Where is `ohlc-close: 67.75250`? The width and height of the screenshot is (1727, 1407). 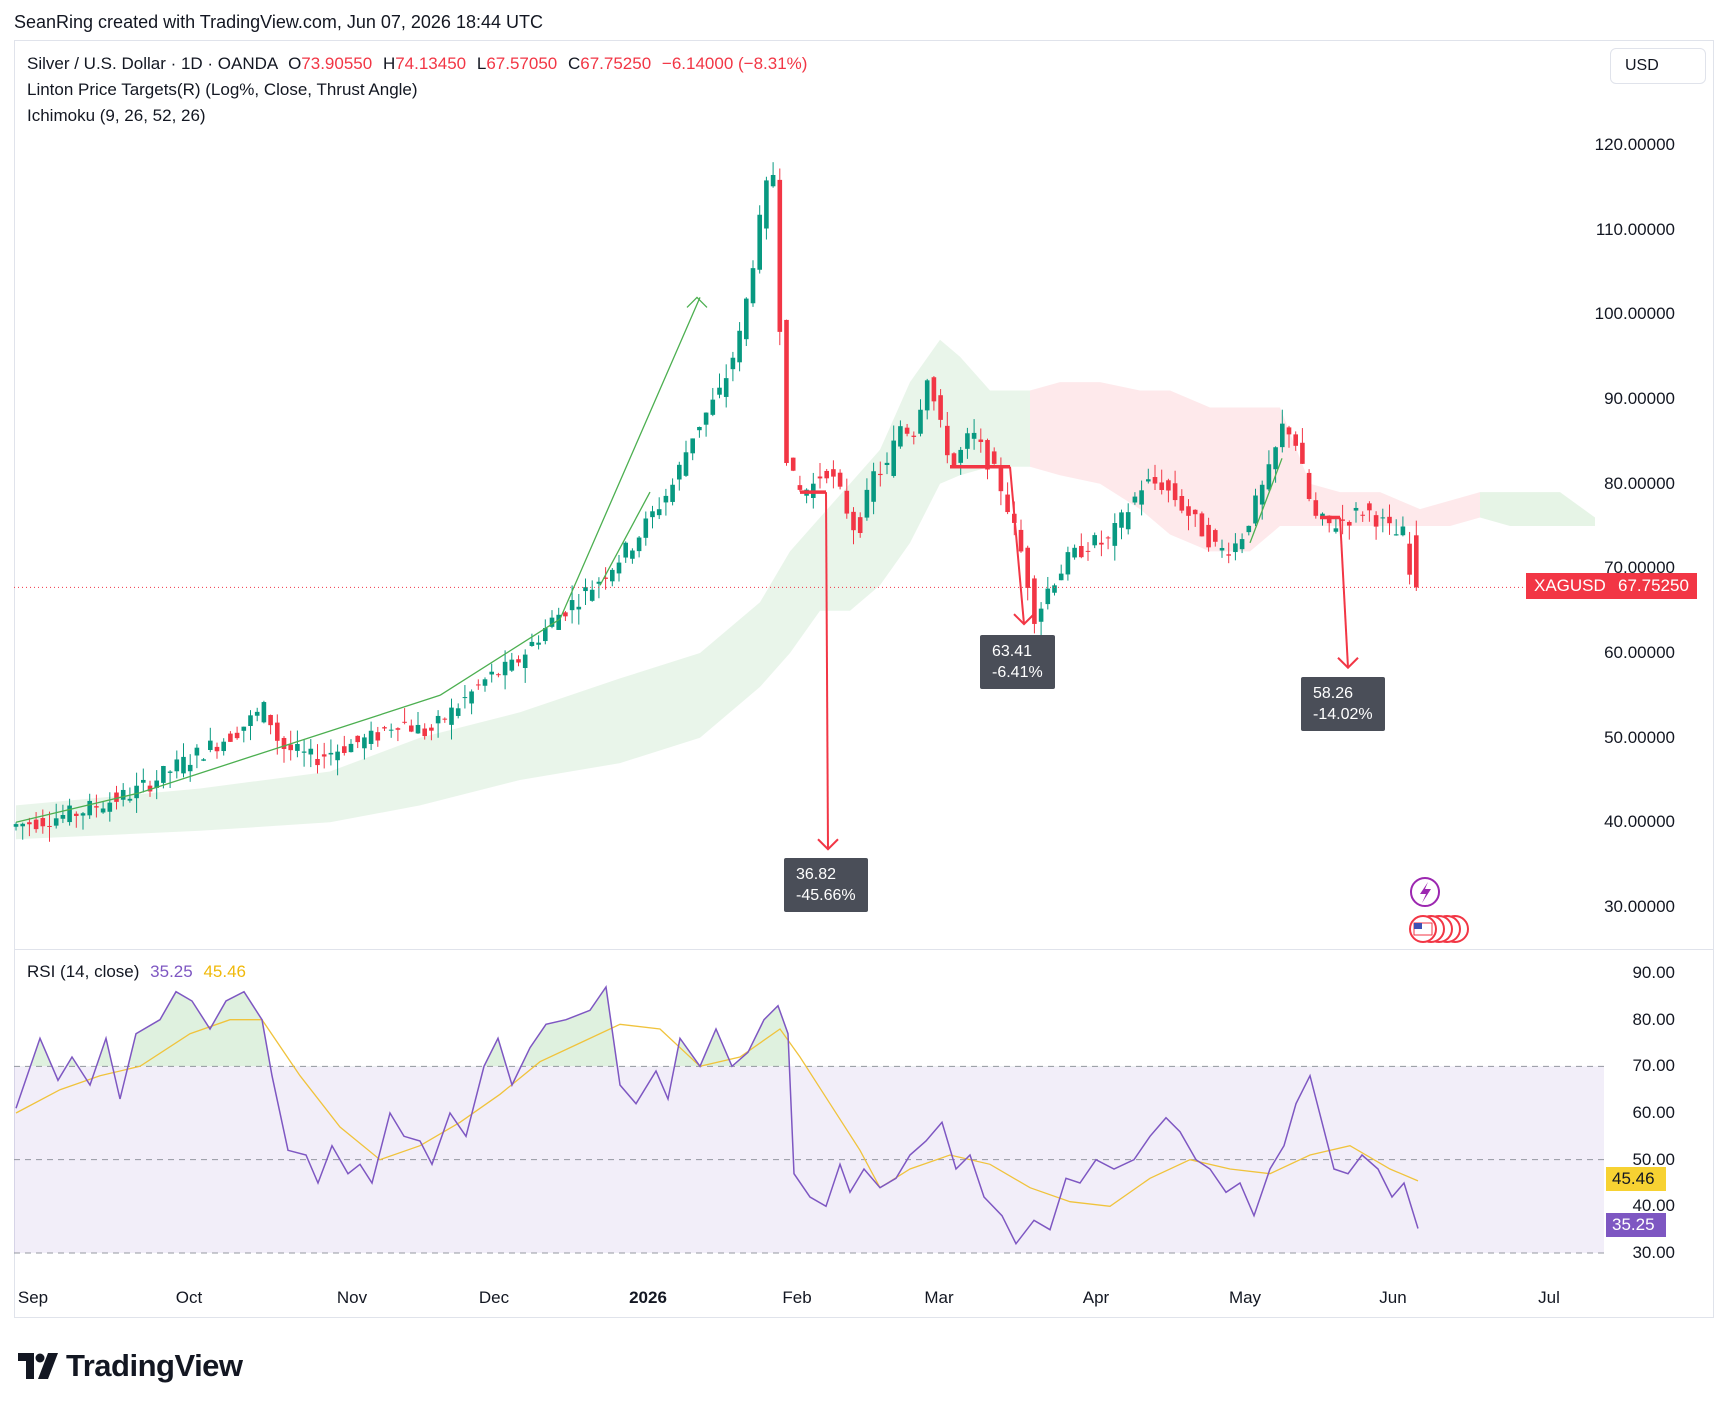 ohlc-close: 67.75250 is located at coordinates (616, 63).